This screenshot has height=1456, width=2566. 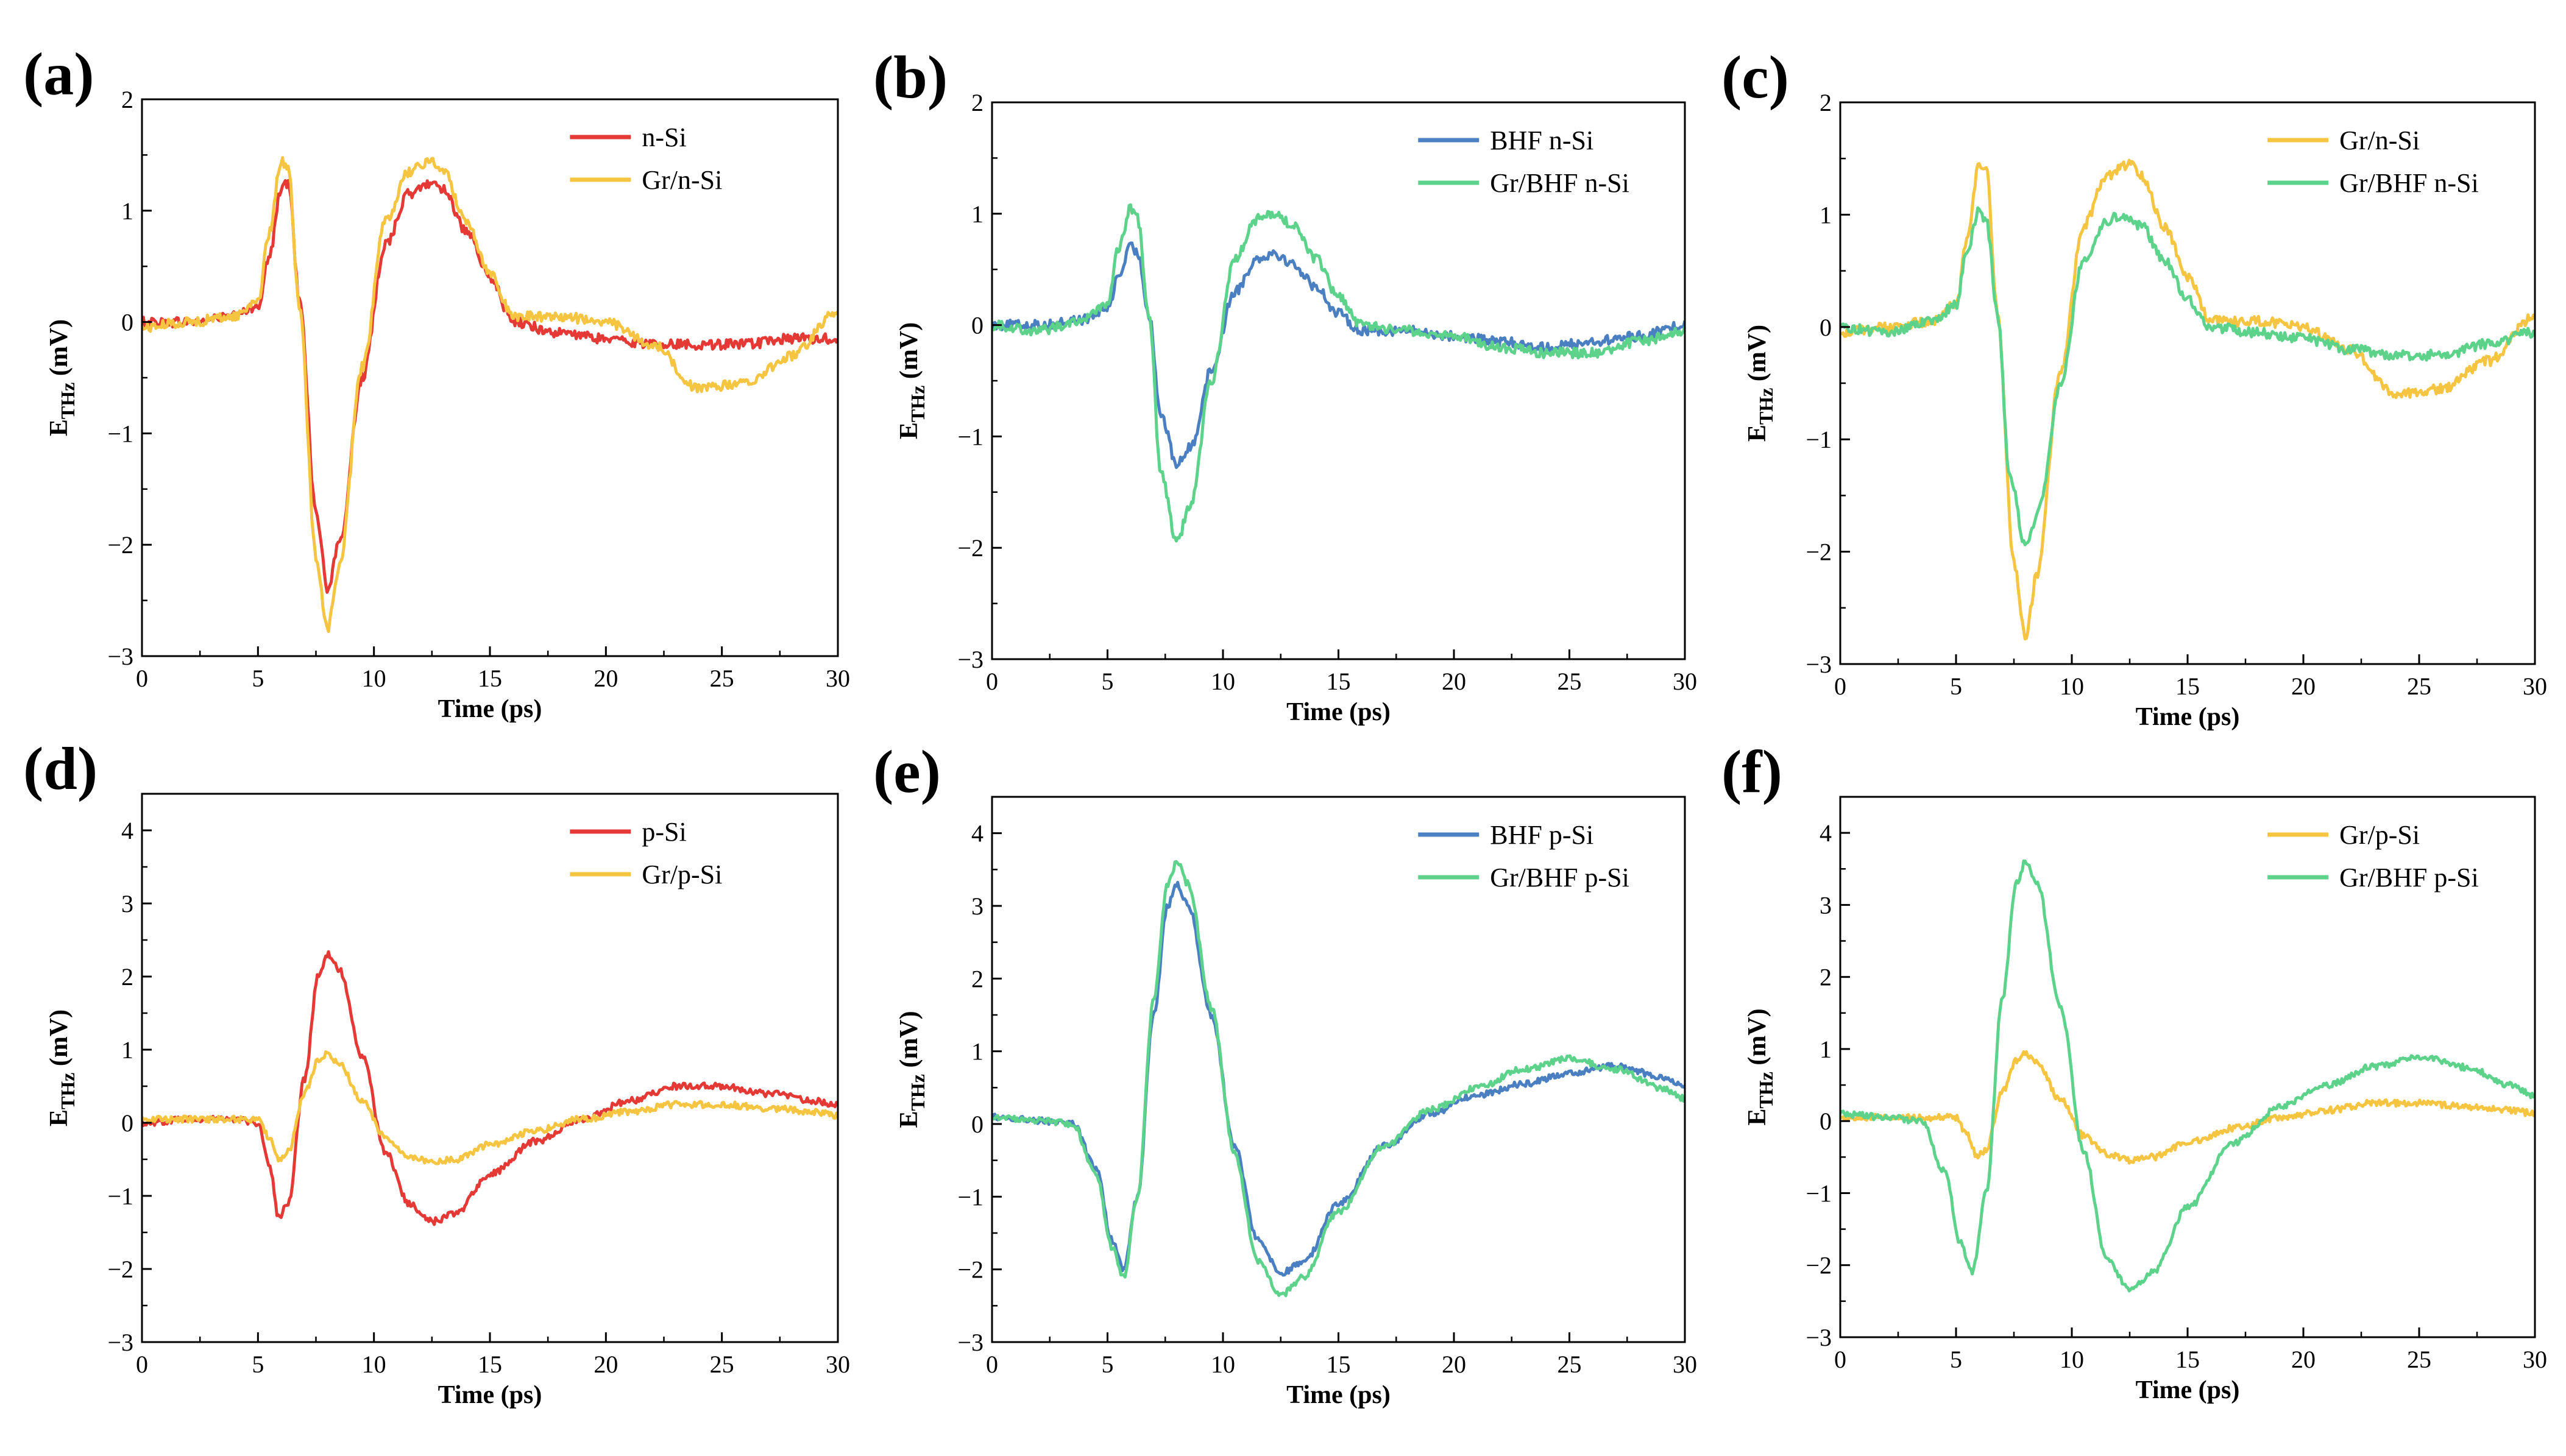 I want to click on panel-label: (c), so click(x=1755, y=77).